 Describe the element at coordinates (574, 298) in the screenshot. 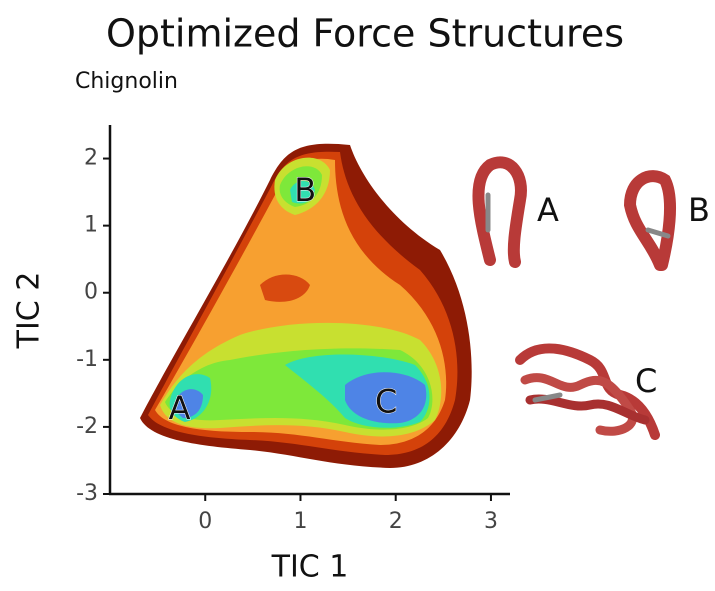

I see `structures` at that location.